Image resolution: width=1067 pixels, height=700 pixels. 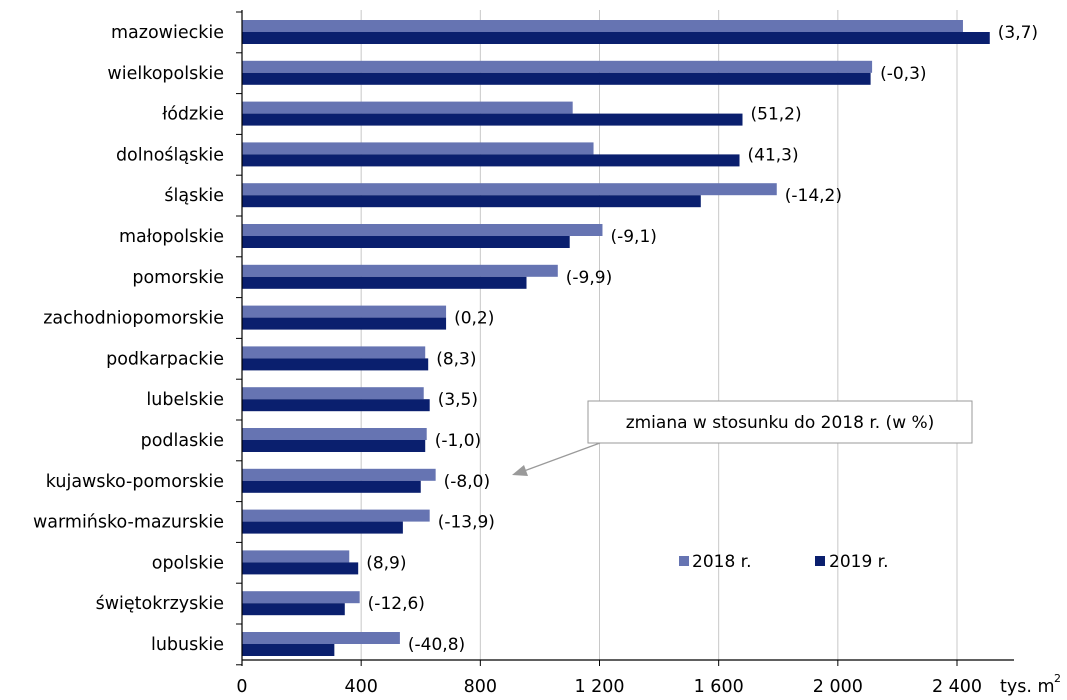 What do you see at coordinates (562, 457) in the screenshot?
I see `annotation-leader-line` at bounding box center [562, 457].